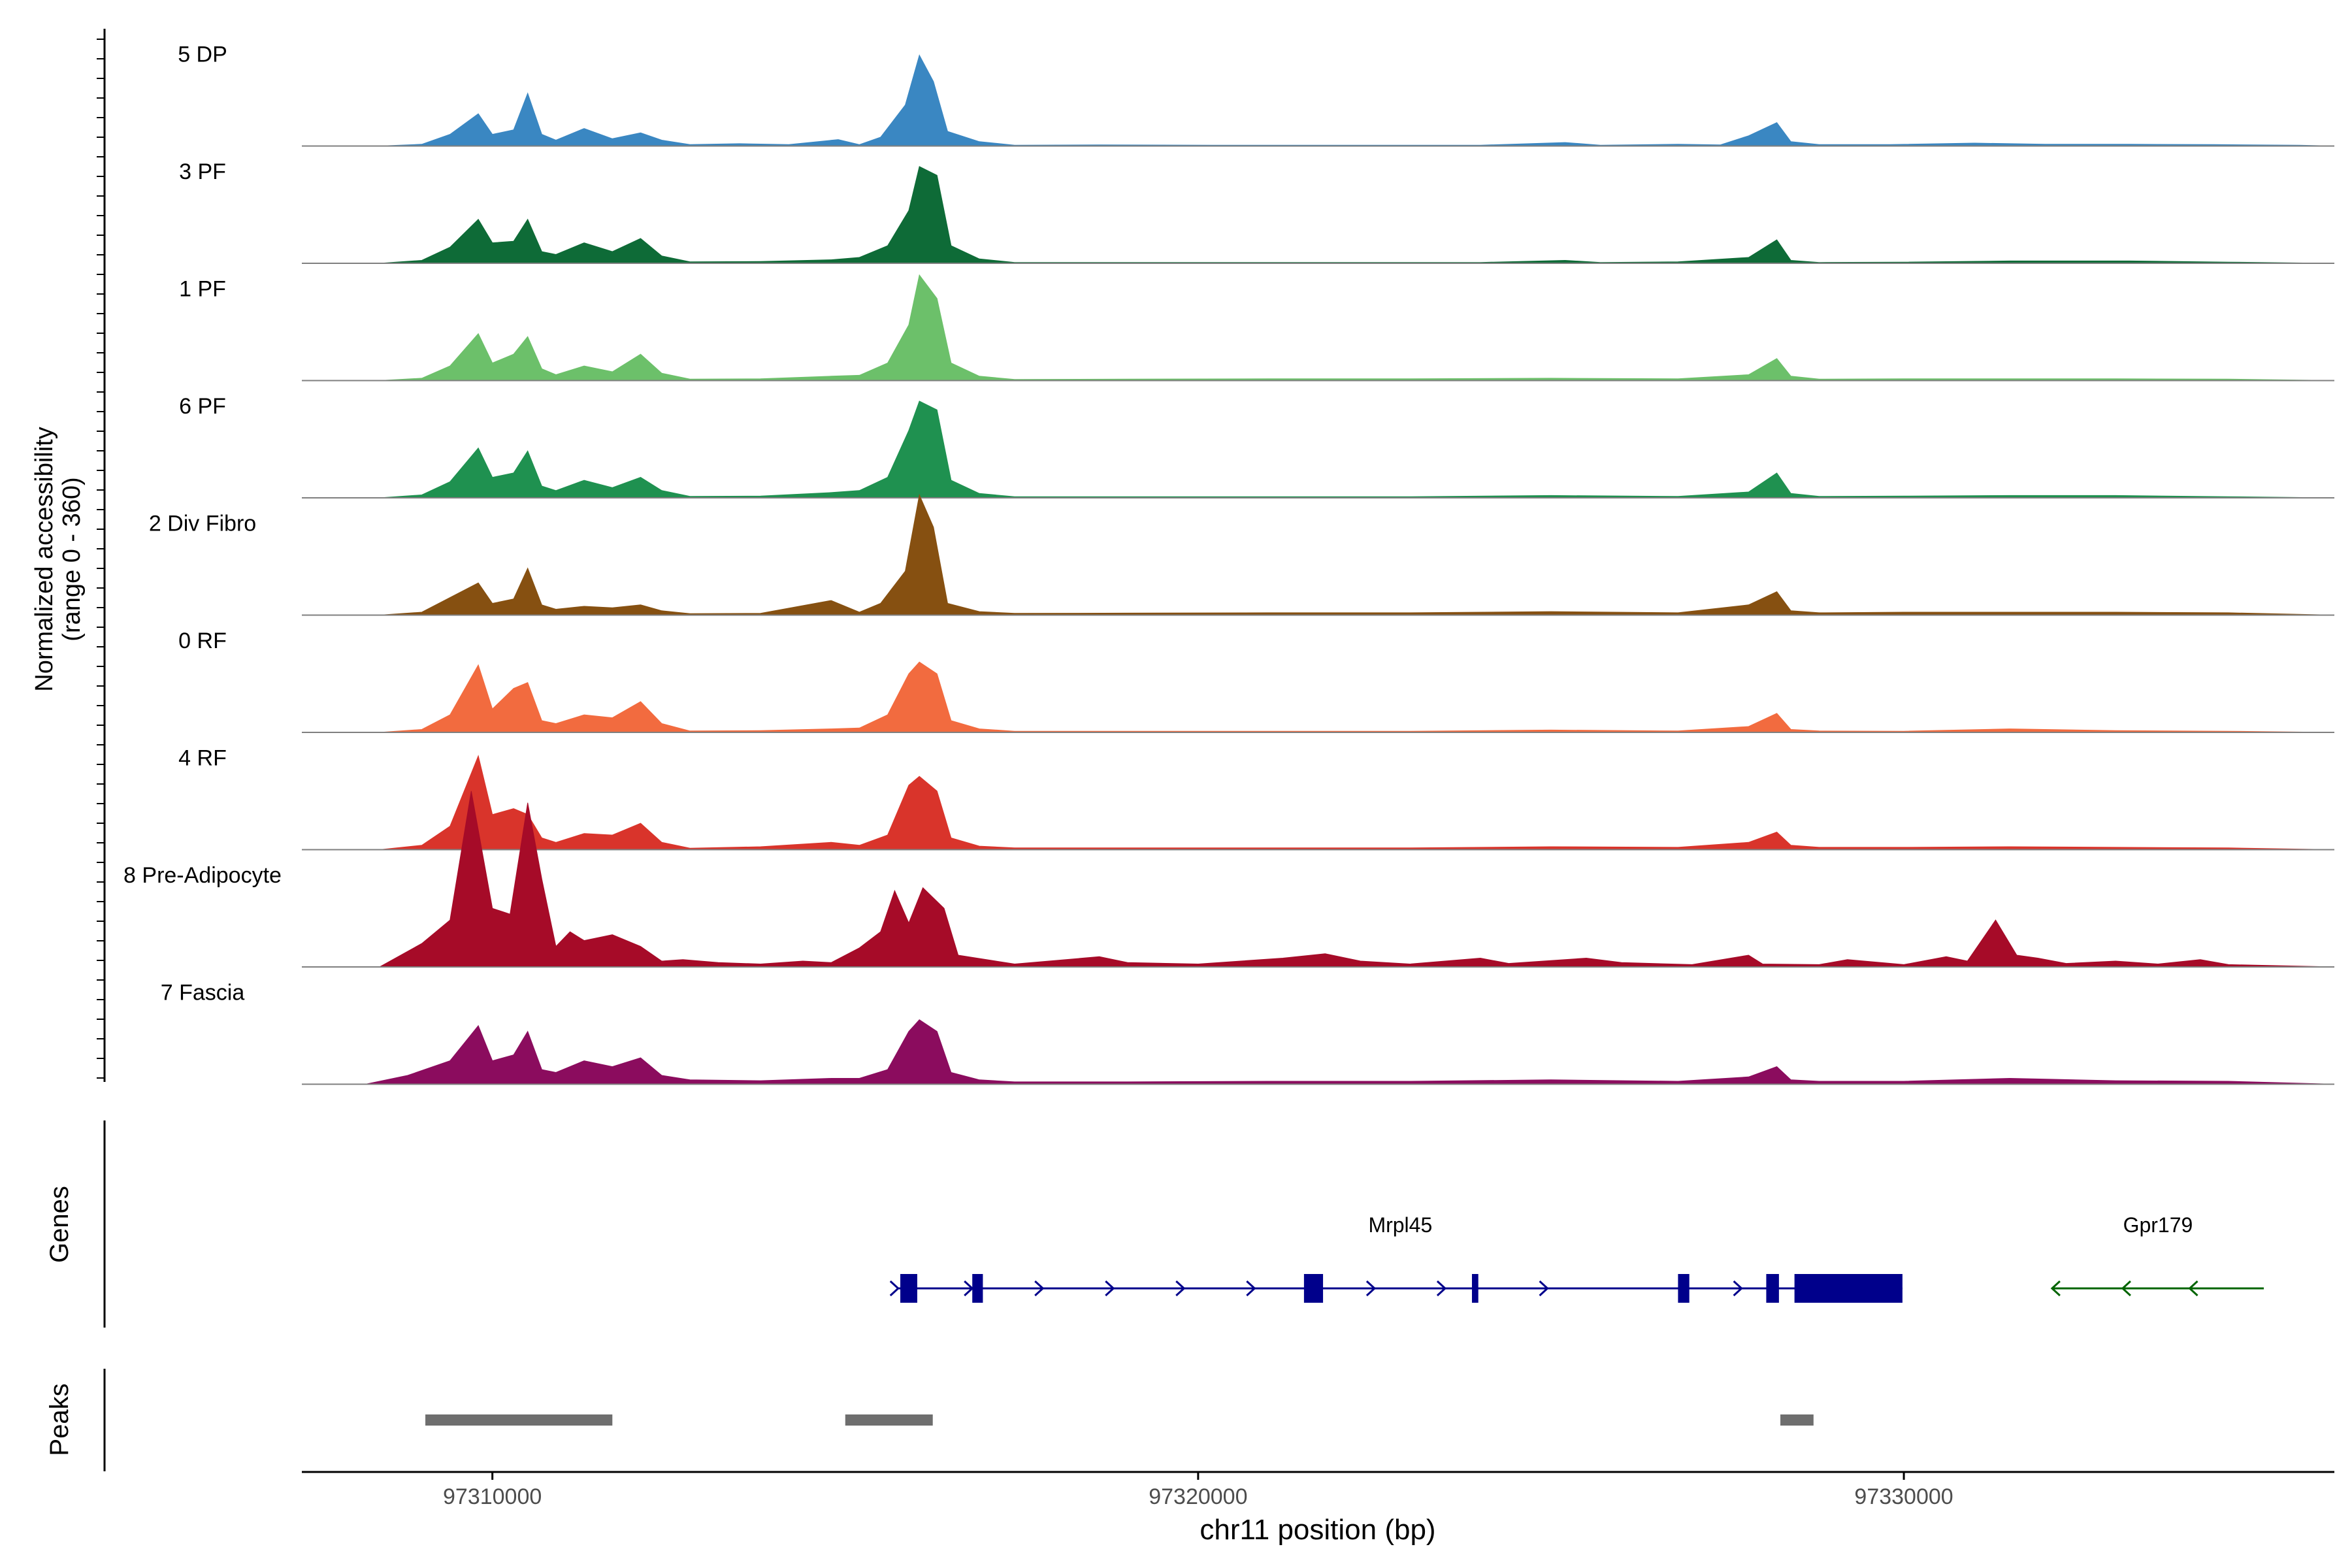  What do you see at coordinates (202, 288) in the screenshot?
I see `track-label: 1 PF` at bounding box center [202, 288].